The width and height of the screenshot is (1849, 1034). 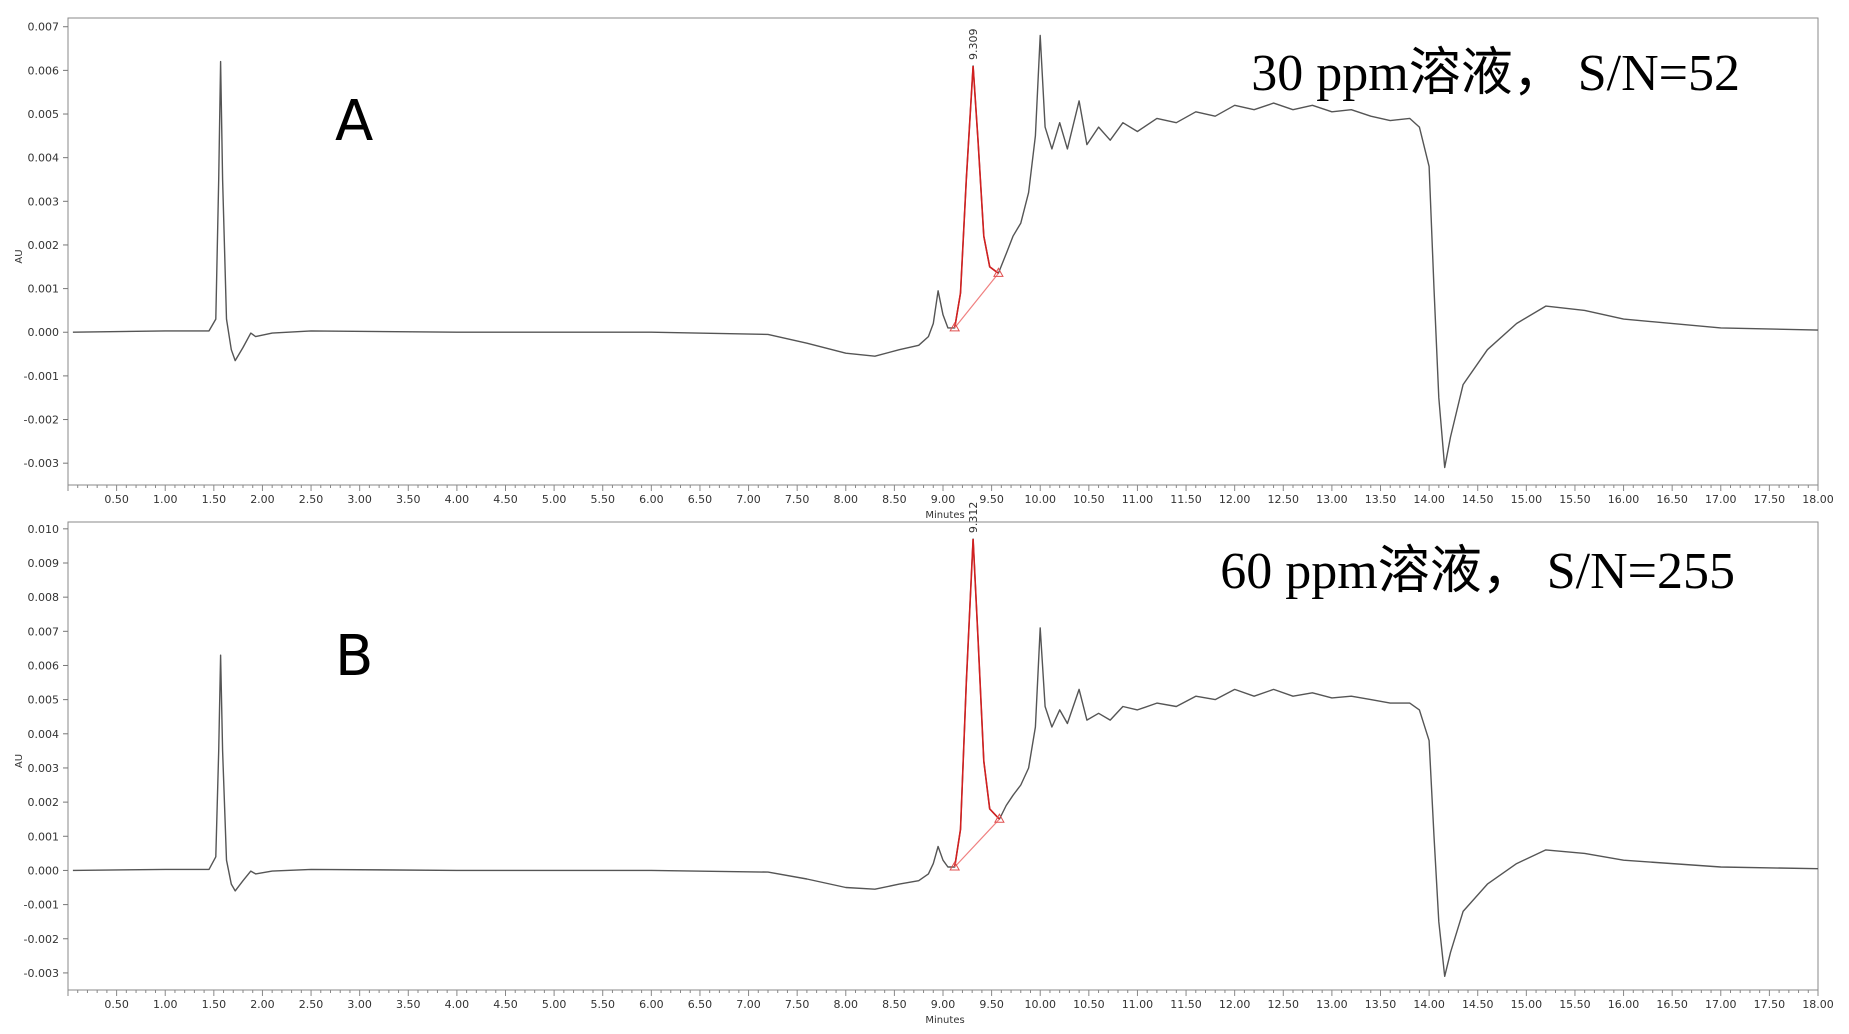 I want to click on y-tick-label: 0.001, so click(x=44, y=836).